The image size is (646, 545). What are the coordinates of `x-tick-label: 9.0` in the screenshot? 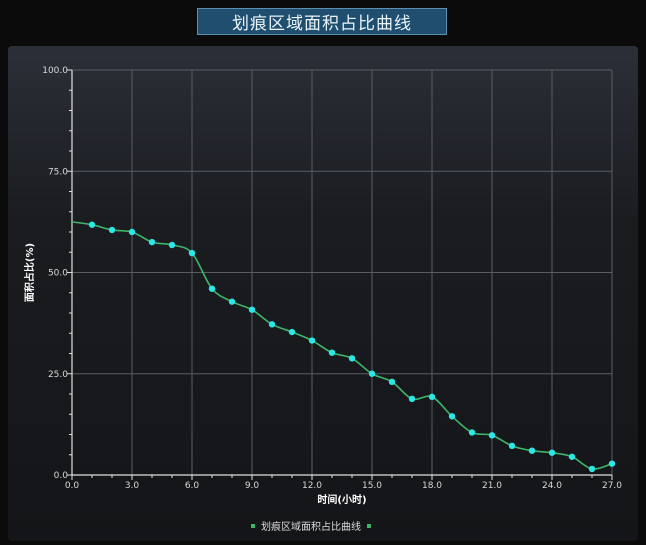 It's located at (252, 486).